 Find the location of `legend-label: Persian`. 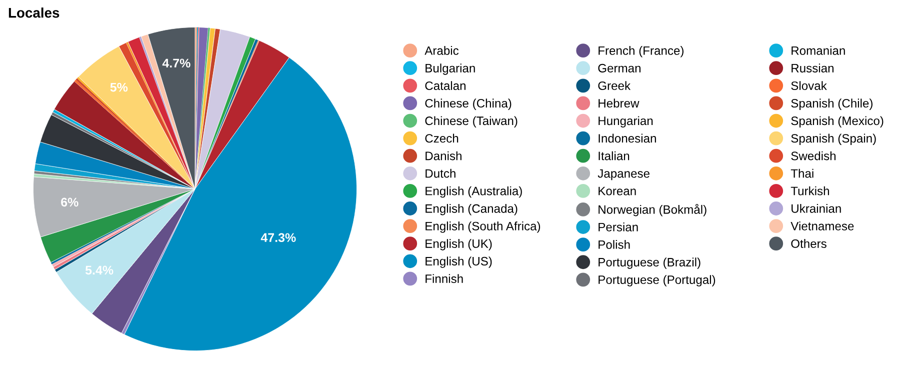

legend-label: Persian is located at coordinates (618, 227).